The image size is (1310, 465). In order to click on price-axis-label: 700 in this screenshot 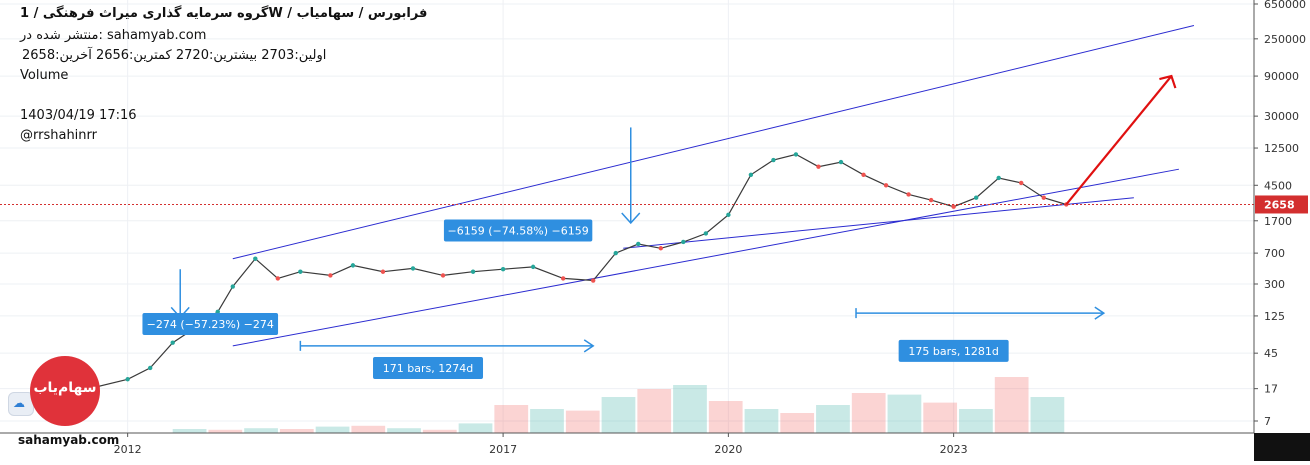, I will do `click(1274, 253)`.